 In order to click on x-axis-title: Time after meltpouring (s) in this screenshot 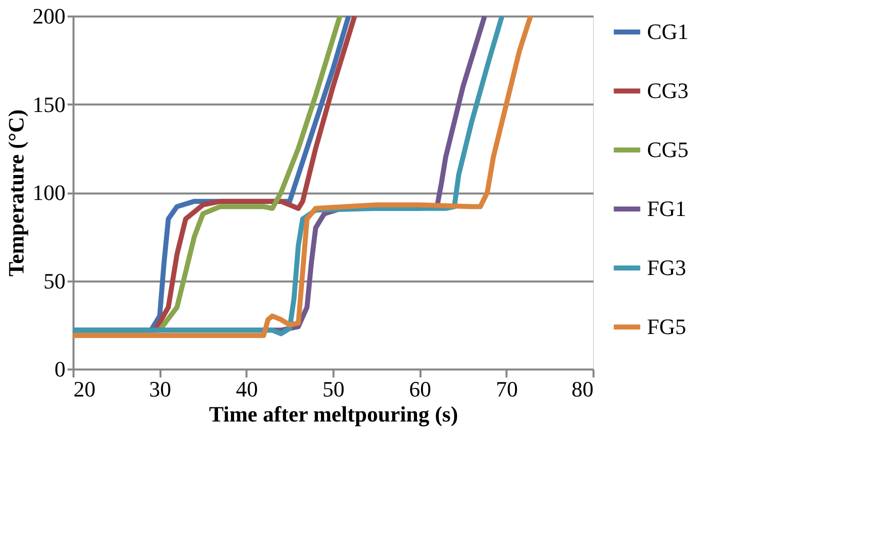, I will do `click(333, 414)`.